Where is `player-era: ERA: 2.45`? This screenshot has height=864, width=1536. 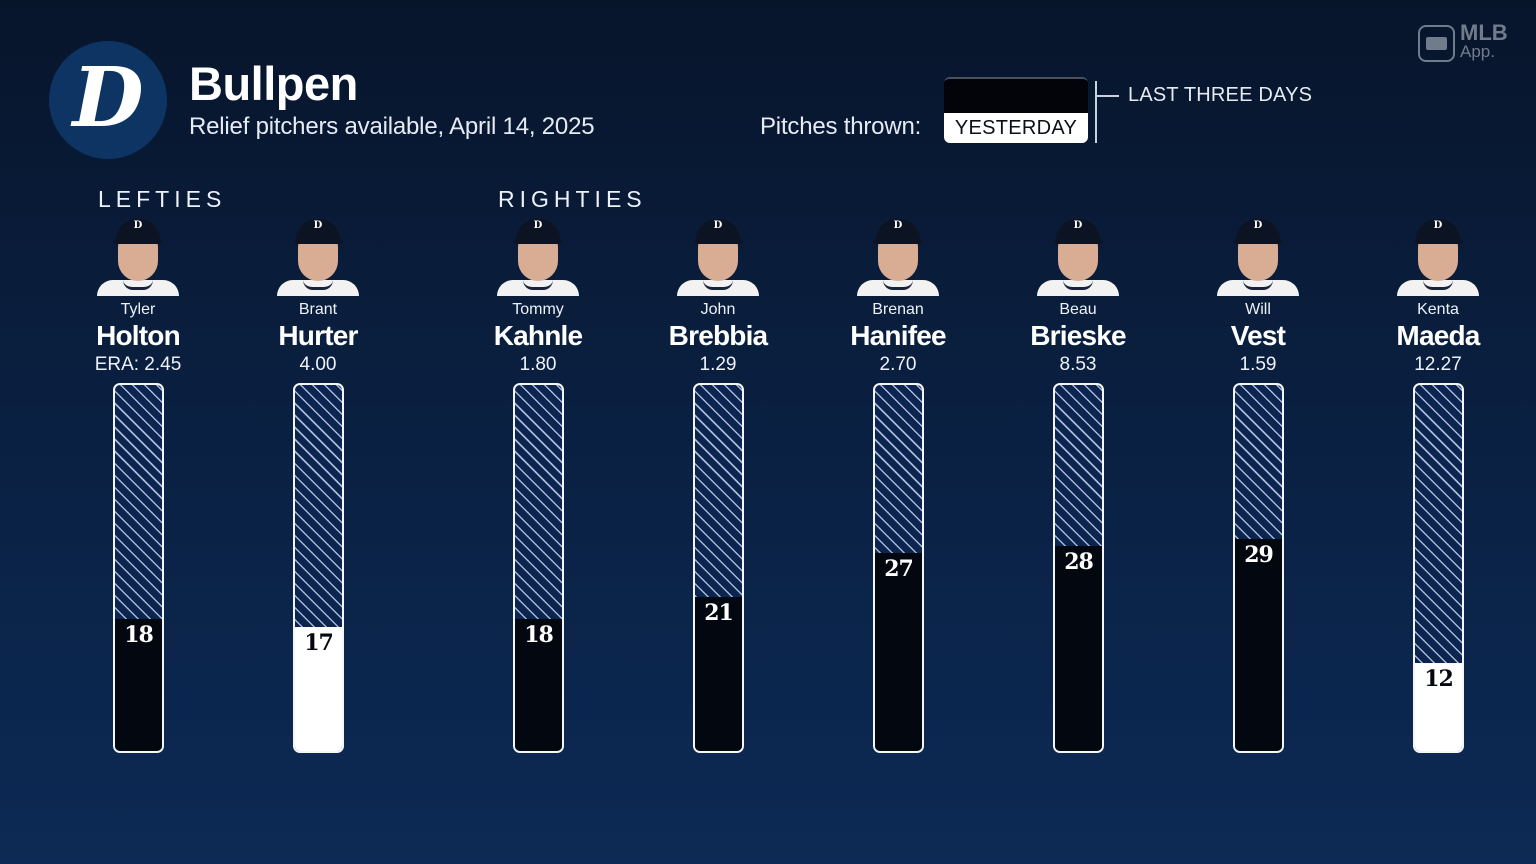
player-era: ERA: 2.45 is located at coordinates (138, 364).